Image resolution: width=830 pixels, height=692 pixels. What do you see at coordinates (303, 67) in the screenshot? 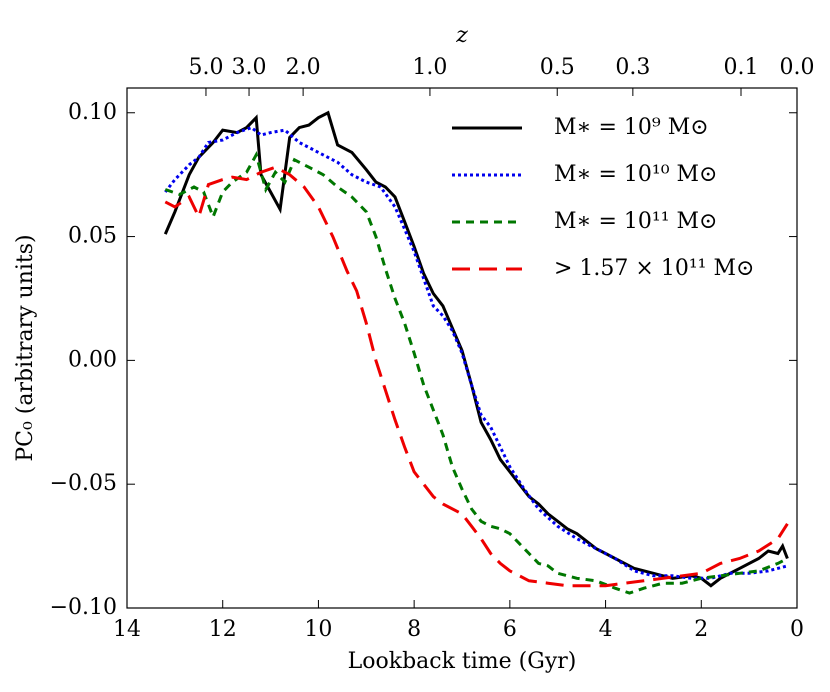
I see `top-tick-label: 2.0` at bounding box center [303, 67].